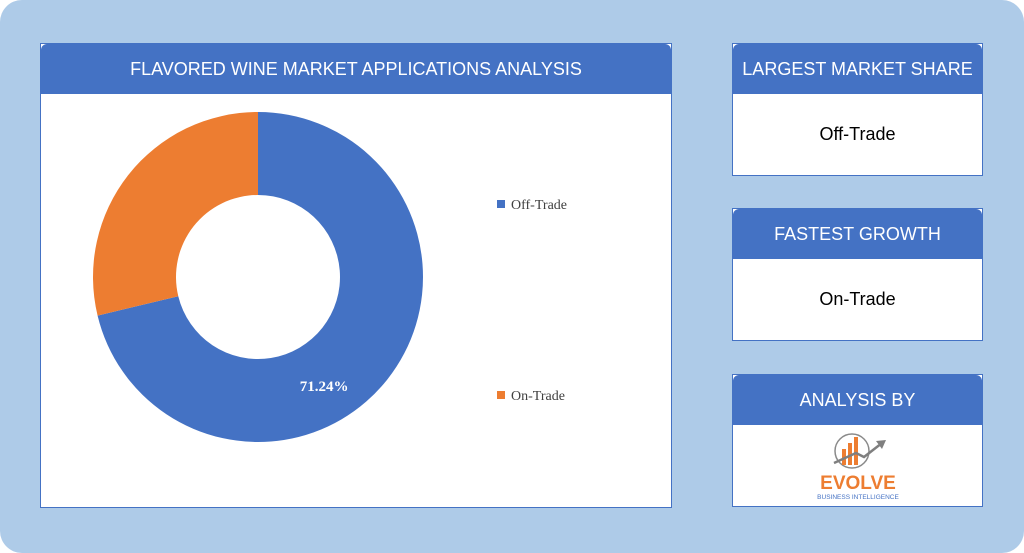  Describe the element at coordinates (857, 134) in the screenshot. I see `largest-share-value: Off-Trade` at that location.